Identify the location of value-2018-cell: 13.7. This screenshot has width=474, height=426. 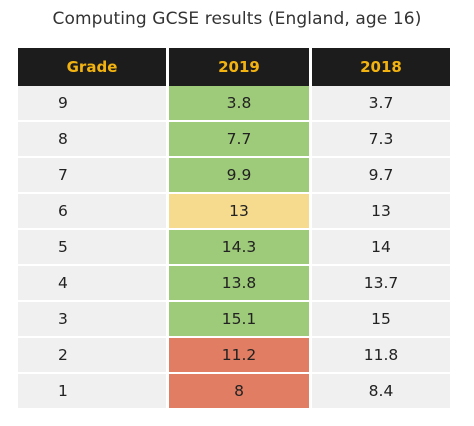
(381, 283).